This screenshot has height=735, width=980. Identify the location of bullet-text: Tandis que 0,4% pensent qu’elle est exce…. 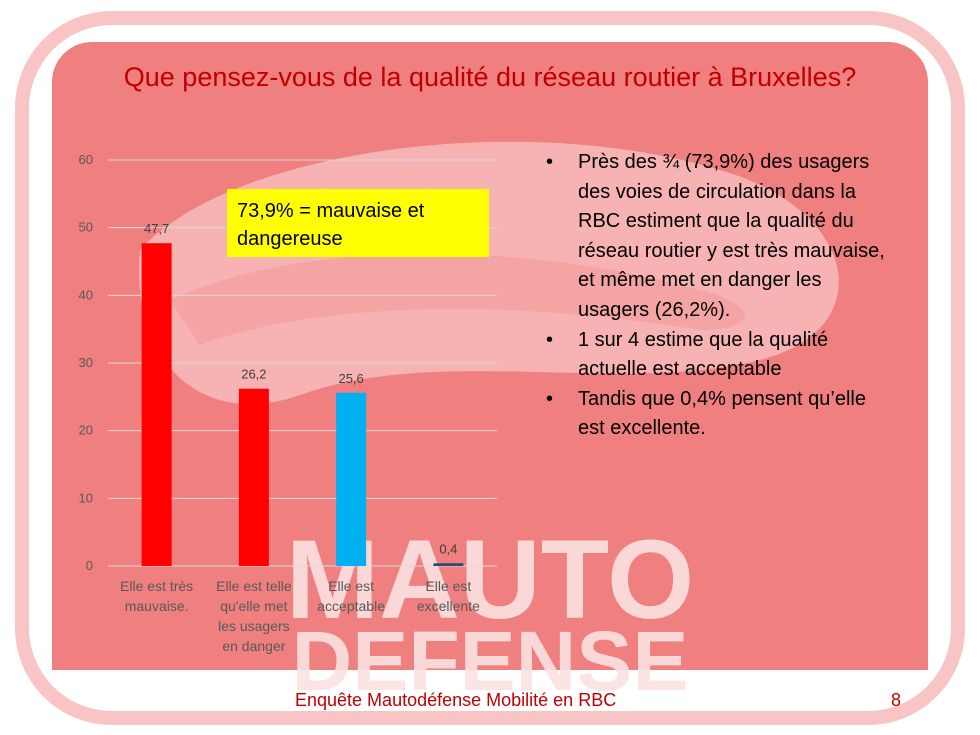
(722, 413).